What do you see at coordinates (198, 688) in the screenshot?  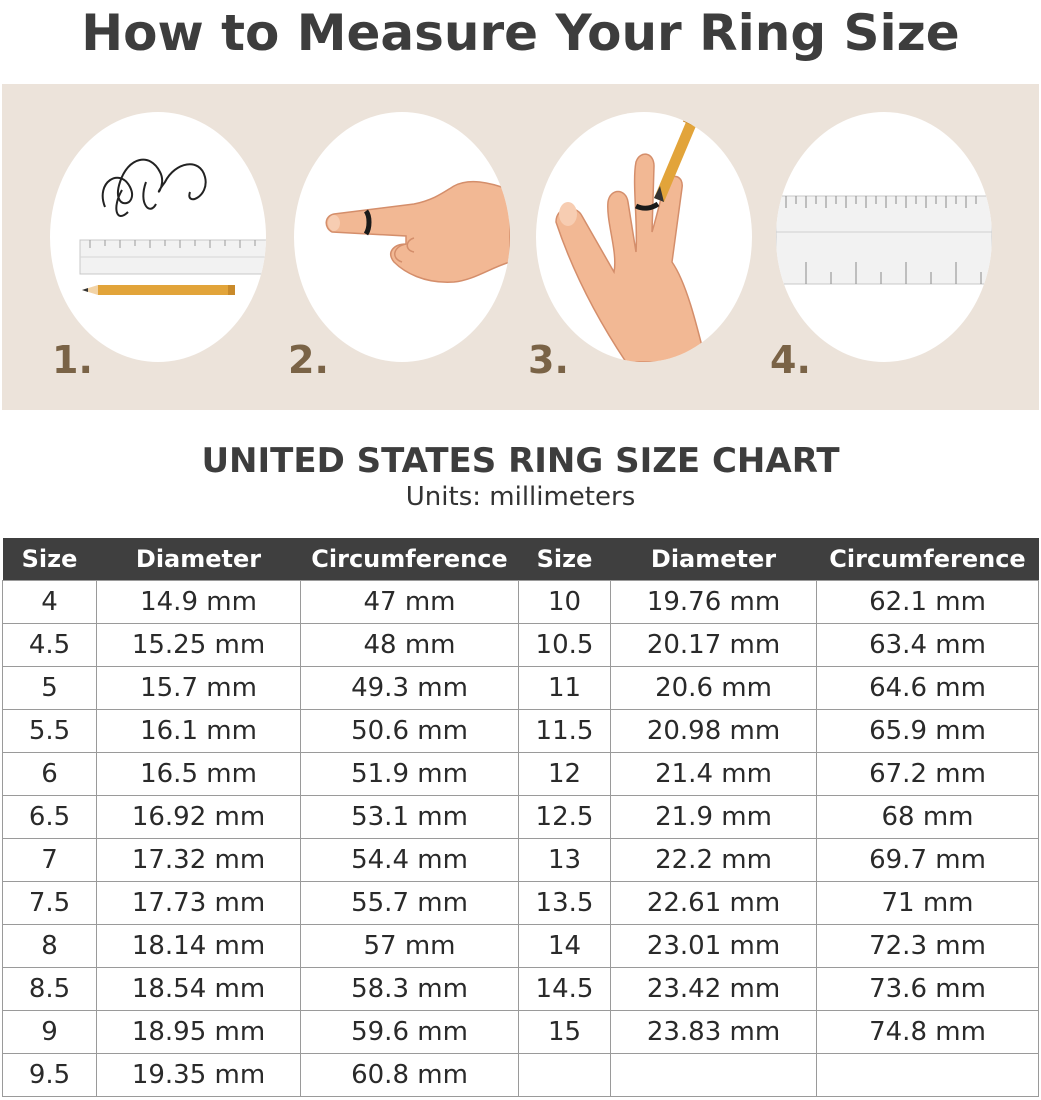 I see `cell-diameter: 15.7 mm` at bounding box center [198, 688].